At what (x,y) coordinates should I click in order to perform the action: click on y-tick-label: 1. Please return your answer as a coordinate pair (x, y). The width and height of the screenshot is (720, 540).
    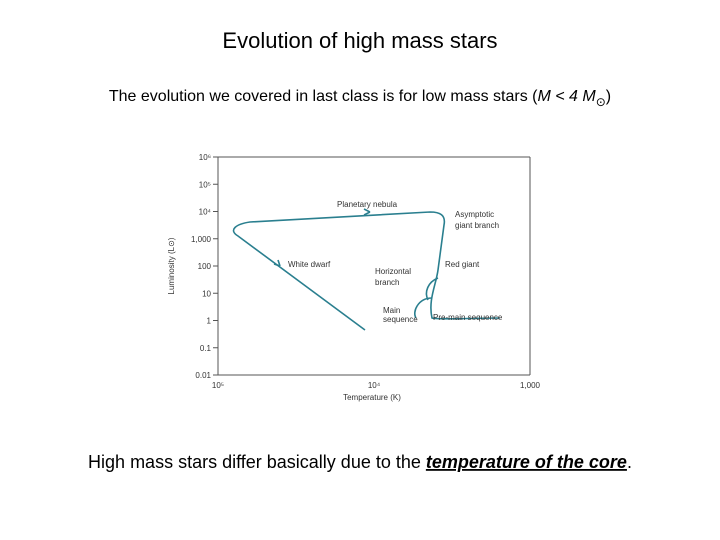
    Looking at the image, I should click on (209, 321).